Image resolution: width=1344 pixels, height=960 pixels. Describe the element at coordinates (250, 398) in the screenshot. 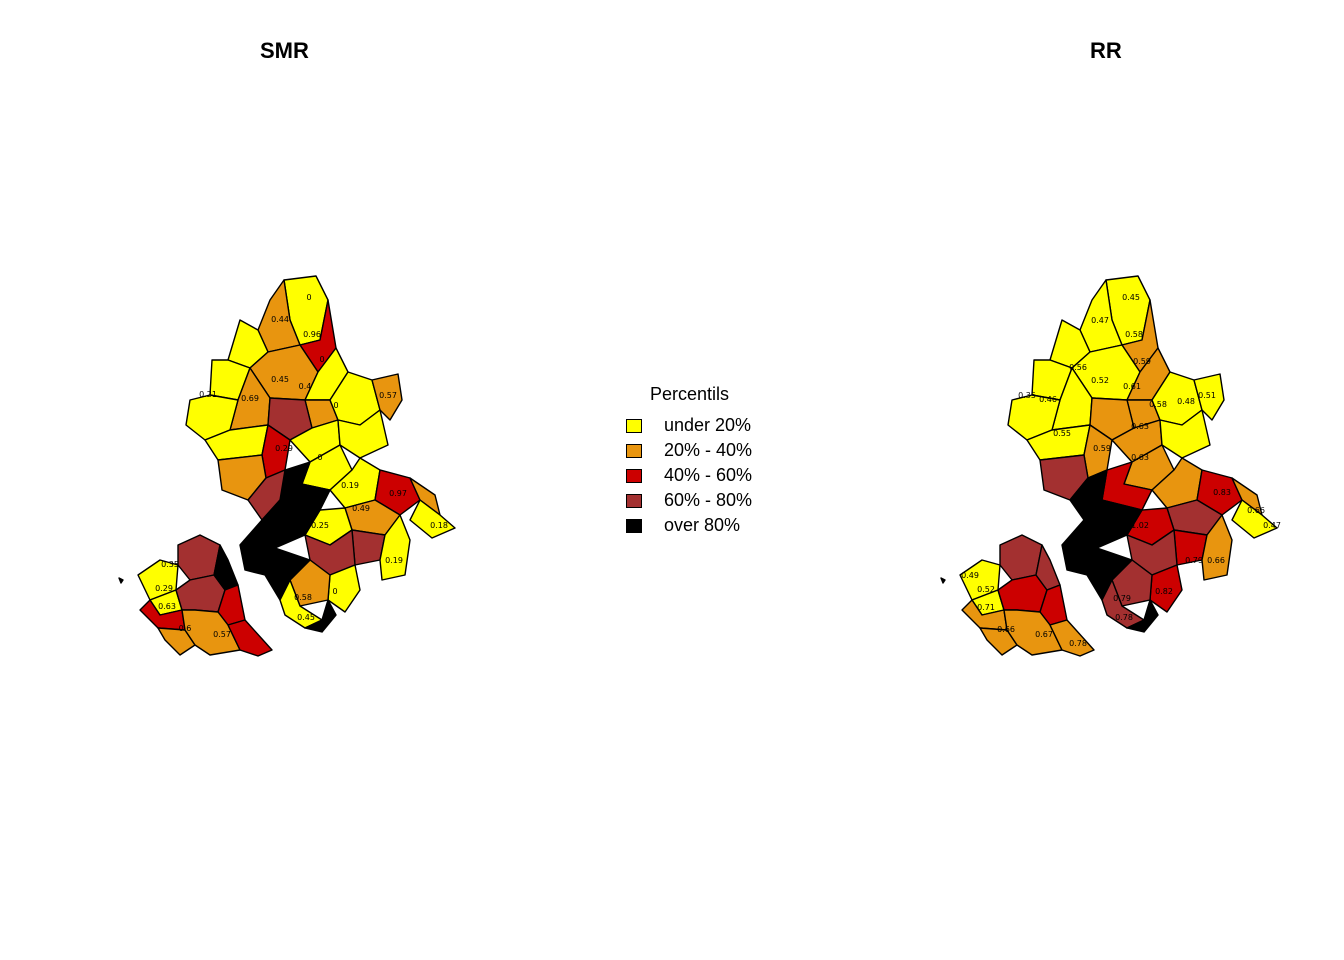

I see `region-value-label: 0.69` at that location.